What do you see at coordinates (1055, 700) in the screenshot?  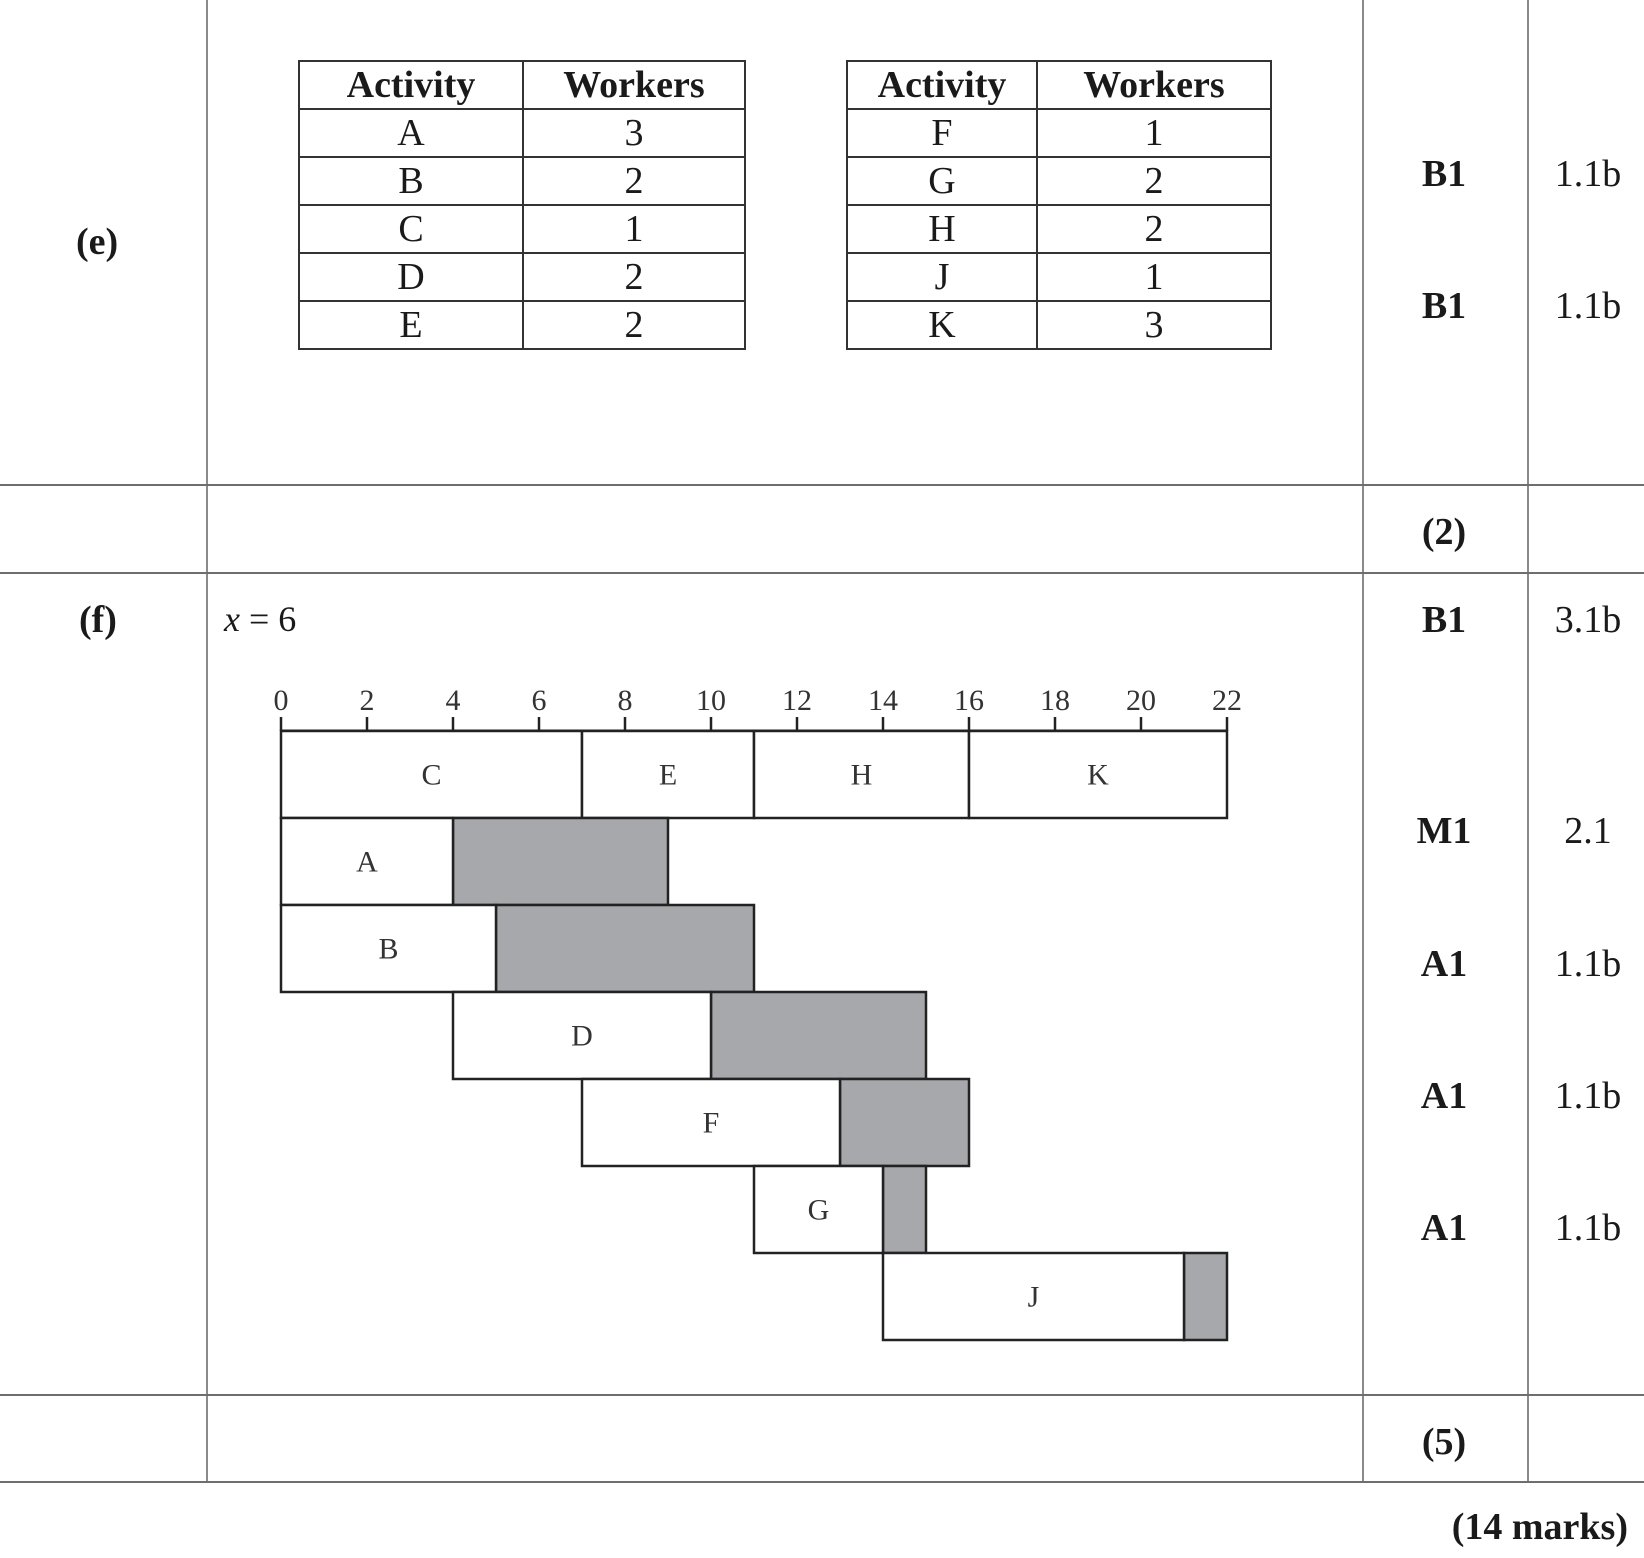 I see `axis-tick-label: 18` at bounding box center [1055, 700].